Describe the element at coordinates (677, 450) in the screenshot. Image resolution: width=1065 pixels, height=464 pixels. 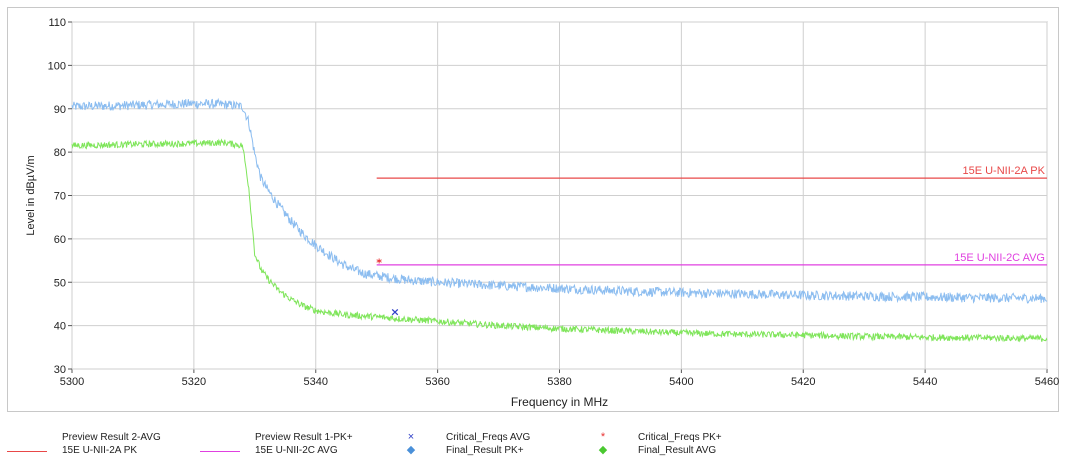
I see `legend-label-final-avg: Final_Result AVG` at that location.